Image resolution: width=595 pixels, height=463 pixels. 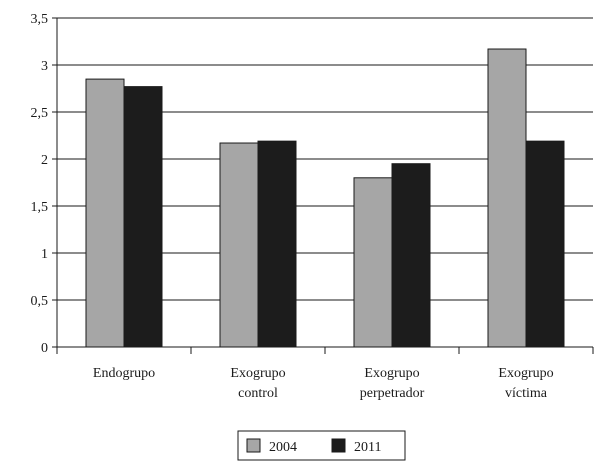 I want to click on y-tick-label: 0, so click(x=44, y=348).